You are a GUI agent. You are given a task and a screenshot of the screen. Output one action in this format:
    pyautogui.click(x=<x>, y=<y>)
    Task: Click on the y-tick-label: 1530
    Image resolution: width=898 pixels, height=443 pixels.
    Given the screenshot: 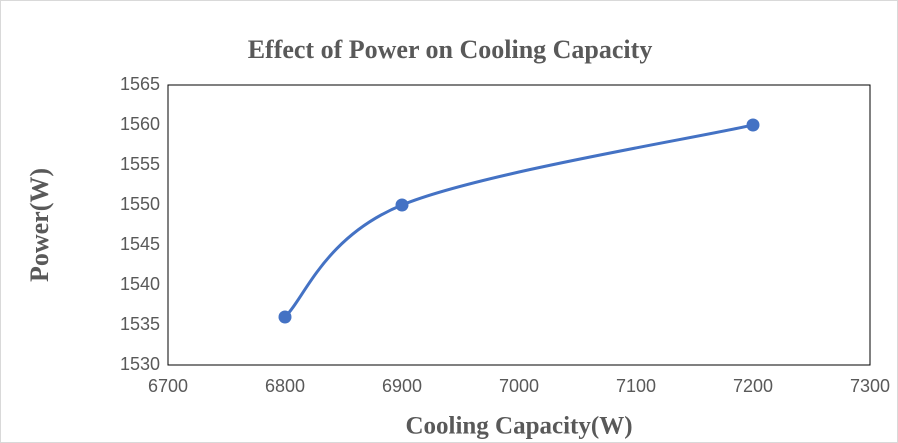 What is the action you would take?
    pyautogui.click(x=140, y=364)
    